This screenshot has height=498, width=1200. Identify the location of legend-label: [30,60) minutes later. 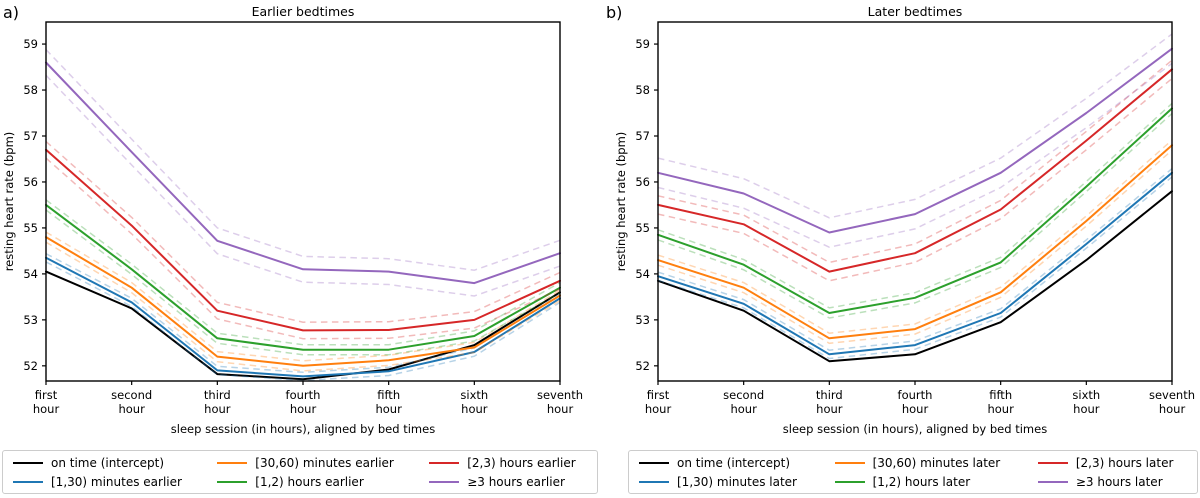
(936, 462).